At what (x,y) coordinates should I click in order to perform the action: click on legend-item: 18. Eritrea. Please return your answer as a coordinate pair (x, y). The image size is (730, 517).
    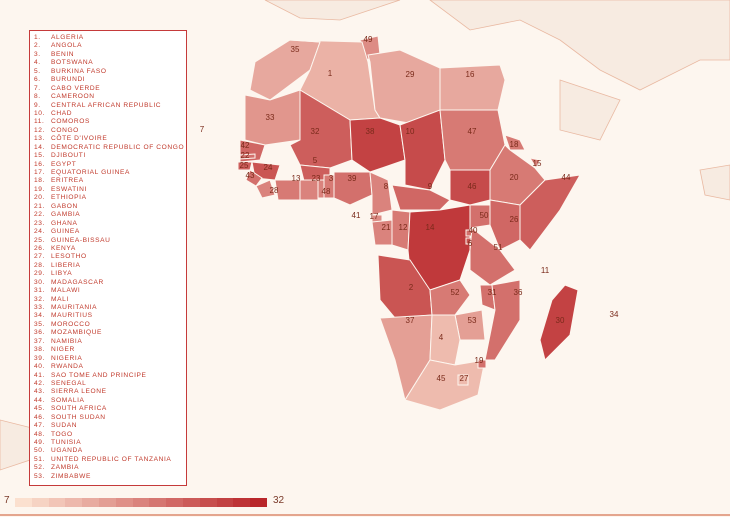
    Looking at the image, I should click on (110, 181).